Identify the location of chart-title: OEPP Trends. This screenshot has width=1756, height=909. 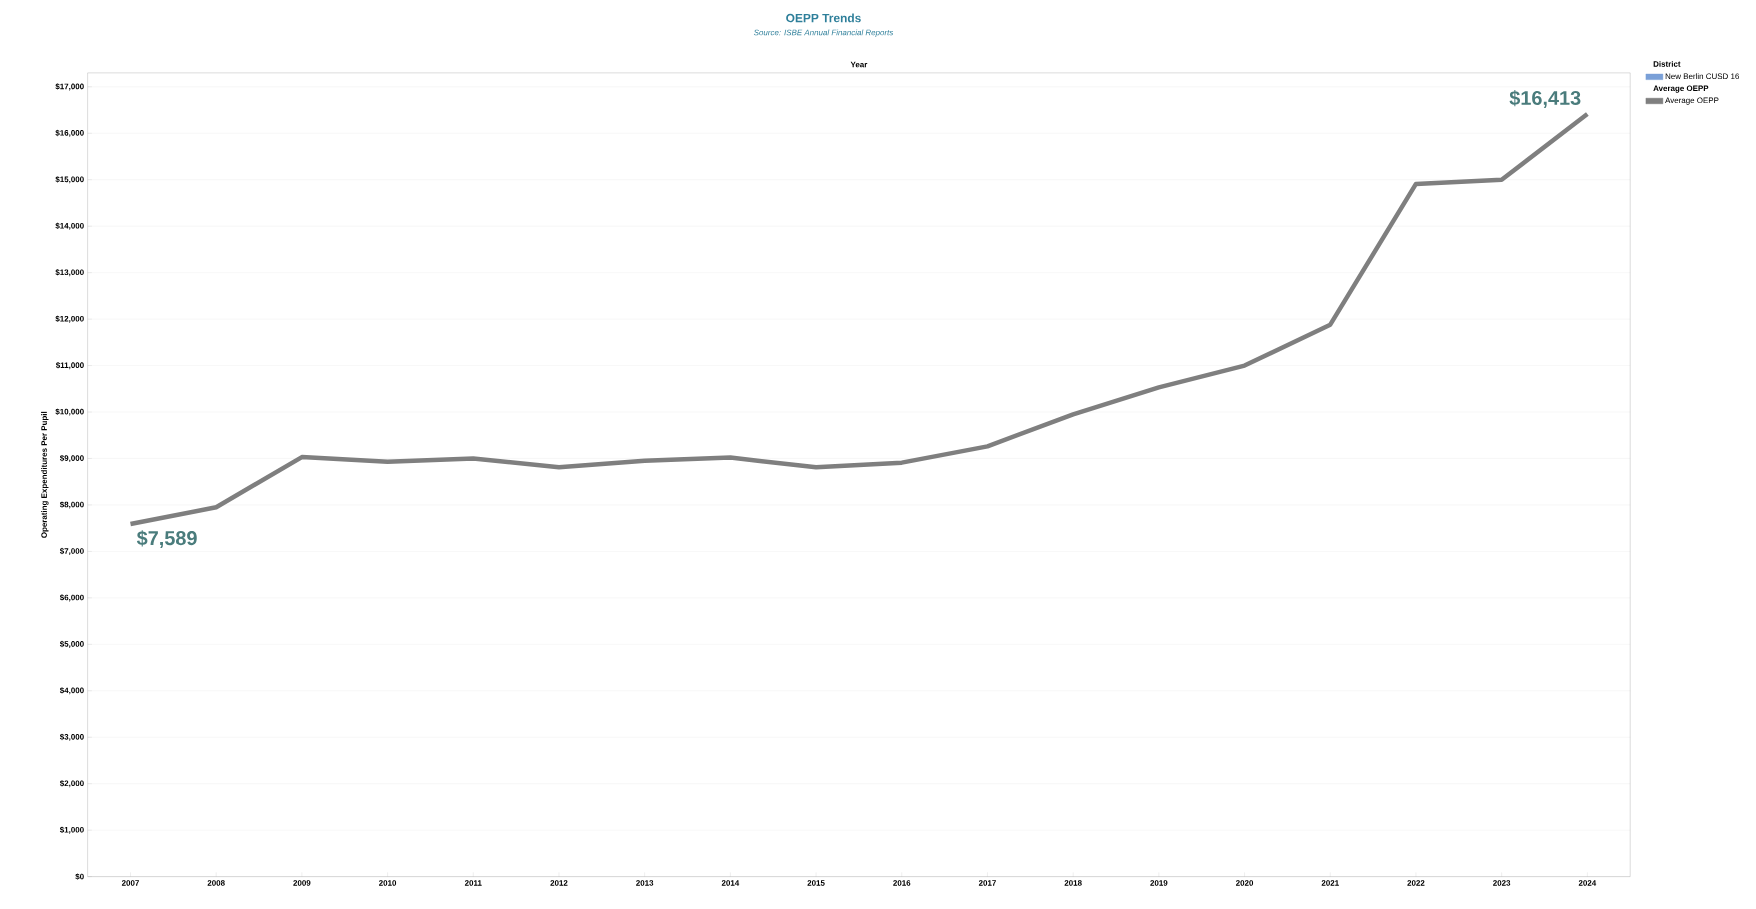
(823, 18).